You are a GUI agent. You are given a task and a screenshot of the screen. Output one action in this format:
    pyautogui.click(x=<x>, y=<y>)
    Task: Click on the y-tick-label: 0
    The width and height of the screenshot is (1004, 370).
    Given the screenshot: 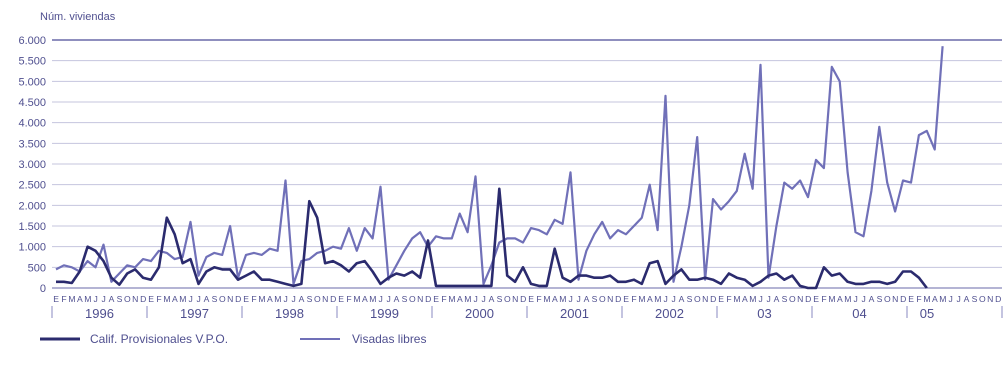 What is the action you would take?
    pyautogui.click(x=43, y=289)
    